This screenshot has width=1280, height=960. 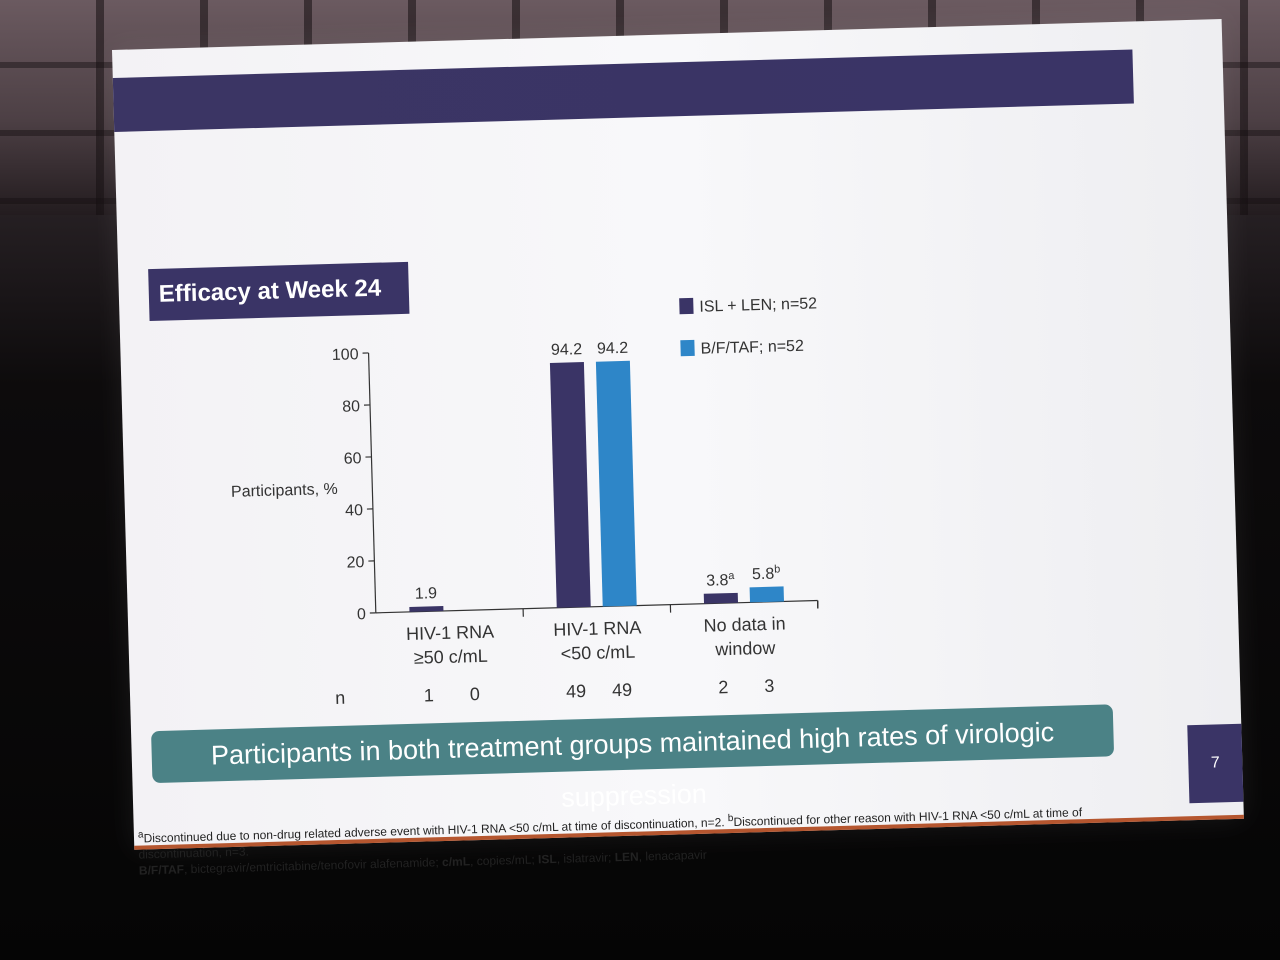 What do you see at coordinates (752, 348) in the screenshot?
I see `legend-label: B/F/TAF; n=52` at bounding box center [752, 348].